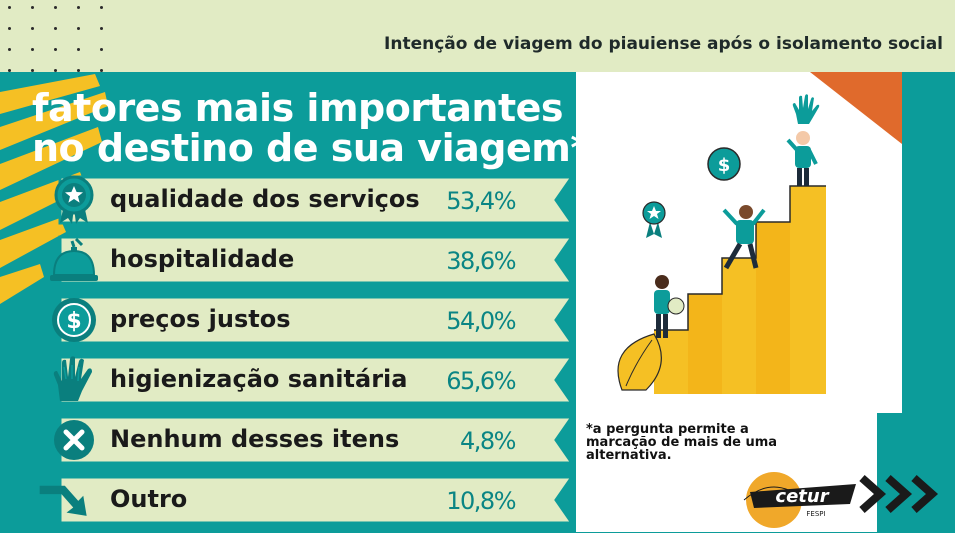  What do you see at coordinates (202, 259) in the screenshot?
I see `factor-label: hospitalidade` at bounding box center [202, 259].